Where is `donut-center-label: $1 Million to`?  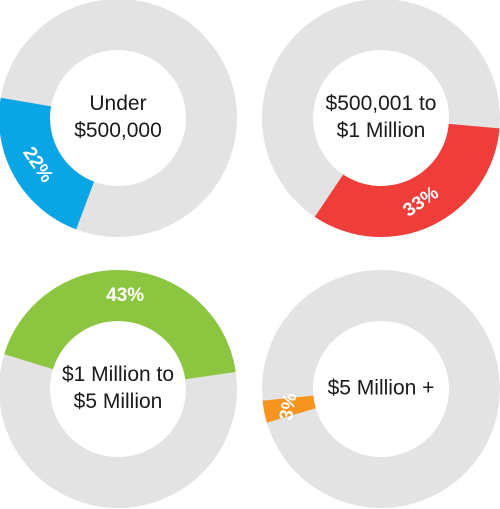 donut-center-label: $1 Million to is located at coordinates (118, 374).